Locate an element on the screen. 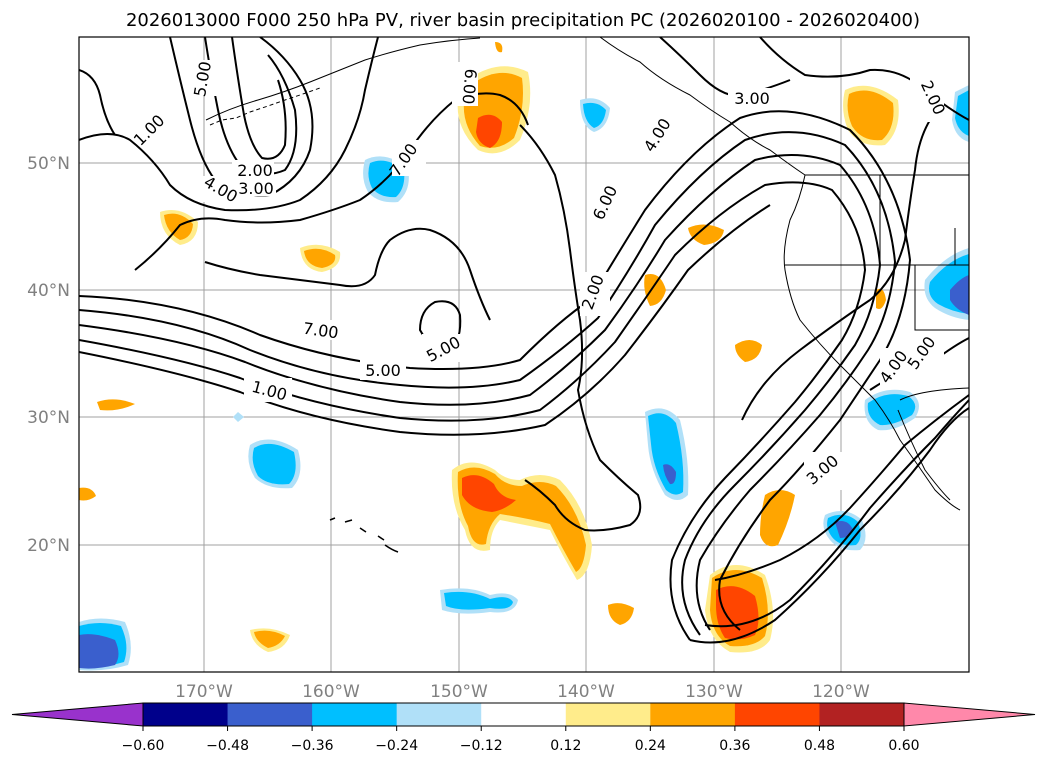 The image size is (1047, 765). colorbar-tick-label: 0.36 is located at coordinates (734, 746).